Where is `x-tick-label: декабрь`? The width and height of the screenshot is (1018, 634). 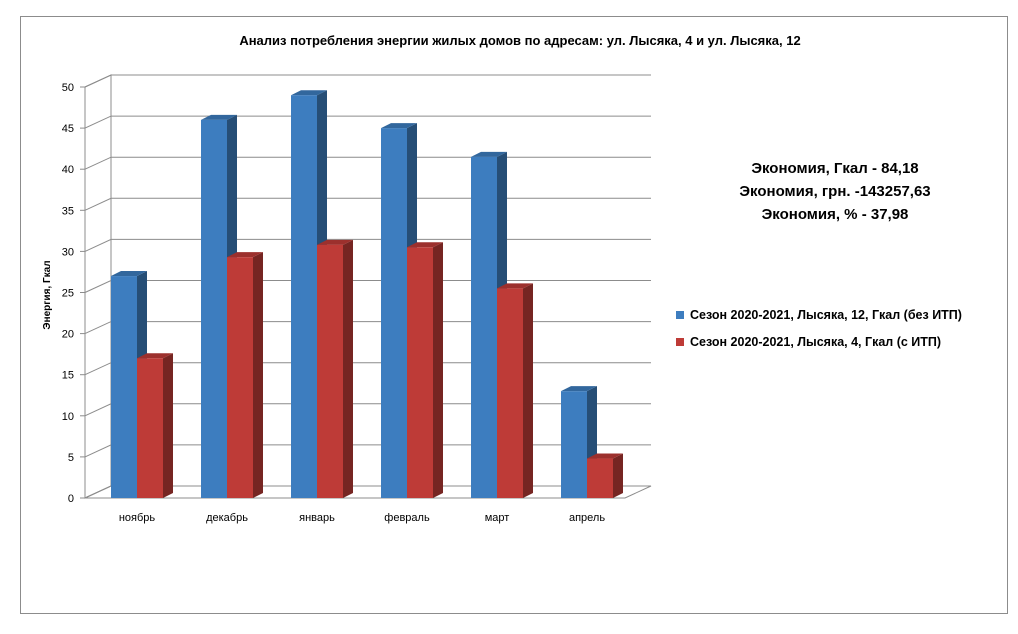
x-tick-label: декабрь is located at coordinates (227, 518).